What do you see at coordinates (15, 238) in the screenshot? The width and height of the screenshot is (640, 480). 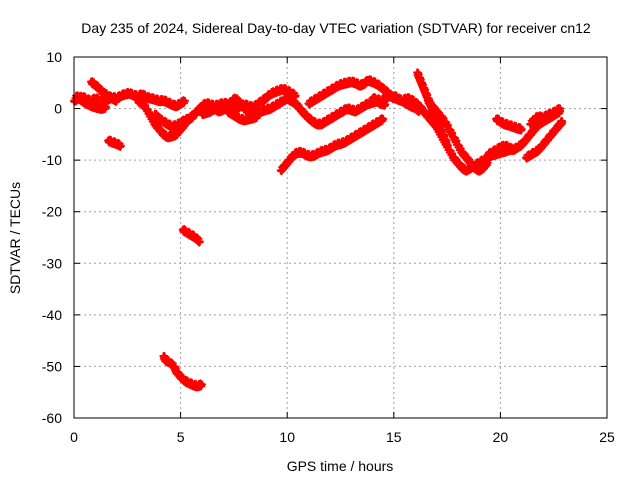 I see `y-axis-label: SDTVAR / TECUs` at bounding box center [15, 238].